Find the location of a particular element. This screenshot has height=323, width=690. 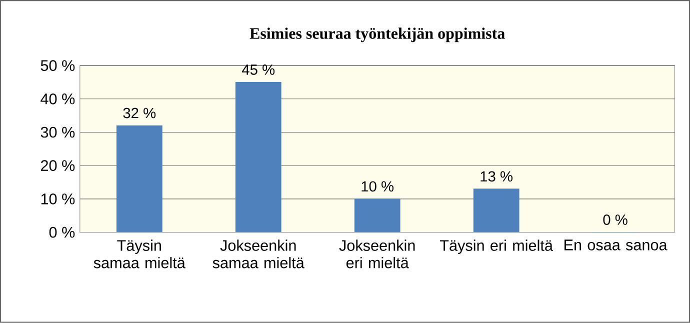

y-tick-label: 40 % is located at coordinates (57, 99).